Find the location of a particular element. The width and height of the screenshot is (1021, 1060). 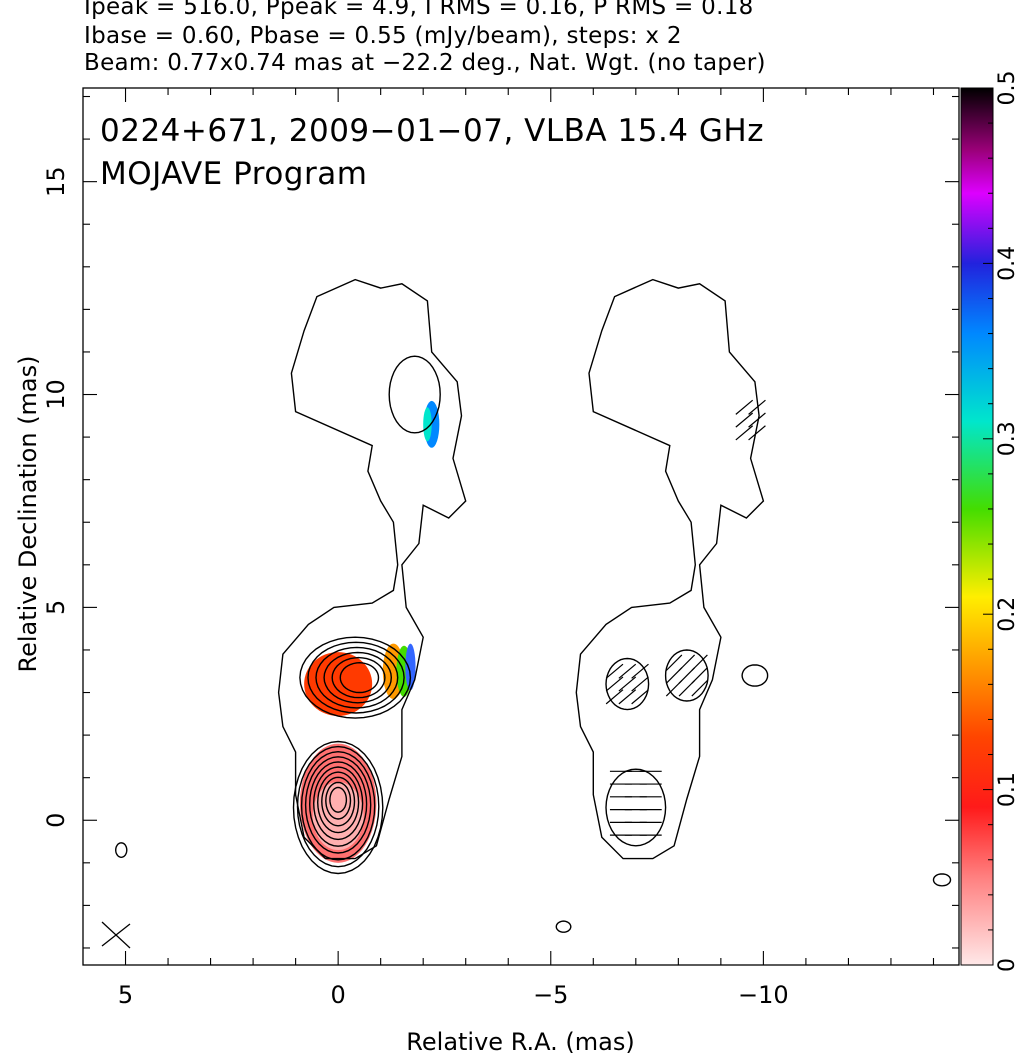

contour-outer-pol is located at coordinates (670, 569).